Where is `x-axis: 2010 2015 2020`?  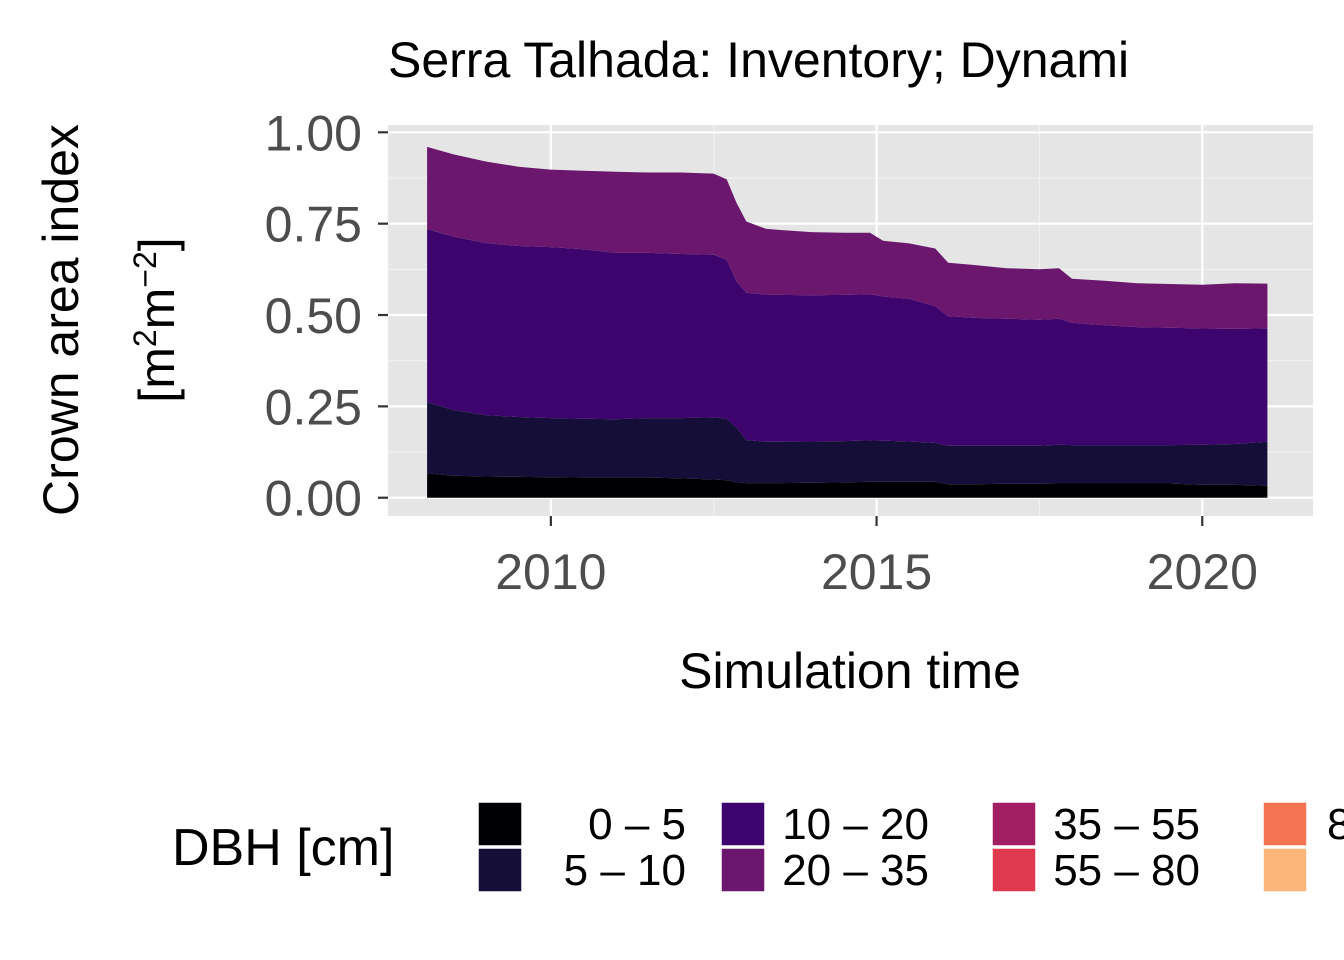
x-axis: 2010 2015 2020 is located at coordinates (876, 558).